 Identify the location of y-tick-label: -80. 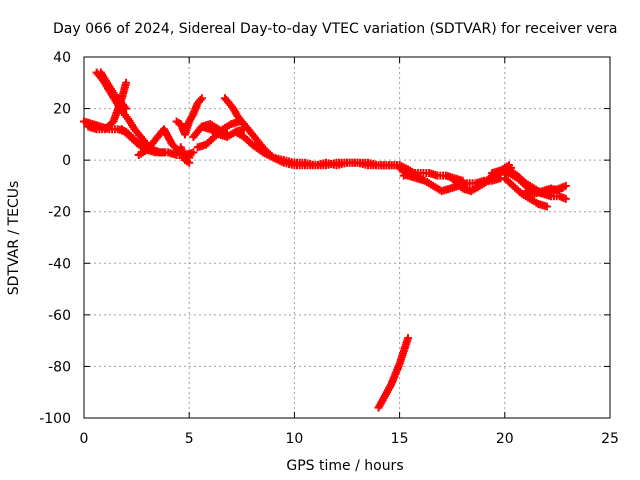
(59, 367).